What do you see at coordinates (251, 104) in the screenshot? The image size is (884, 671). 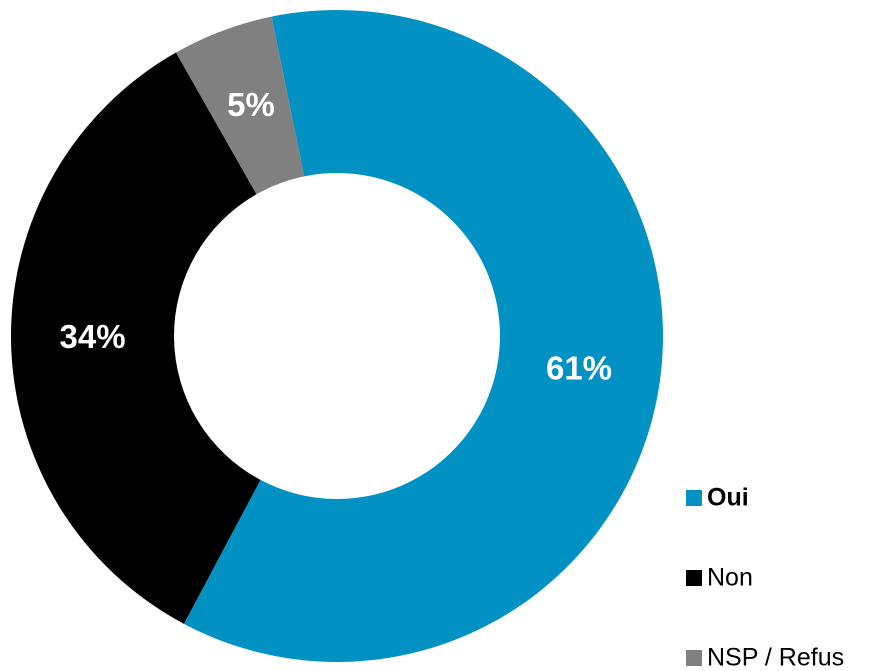 I see `value-label: 5%` at bounding box center [251, 104].